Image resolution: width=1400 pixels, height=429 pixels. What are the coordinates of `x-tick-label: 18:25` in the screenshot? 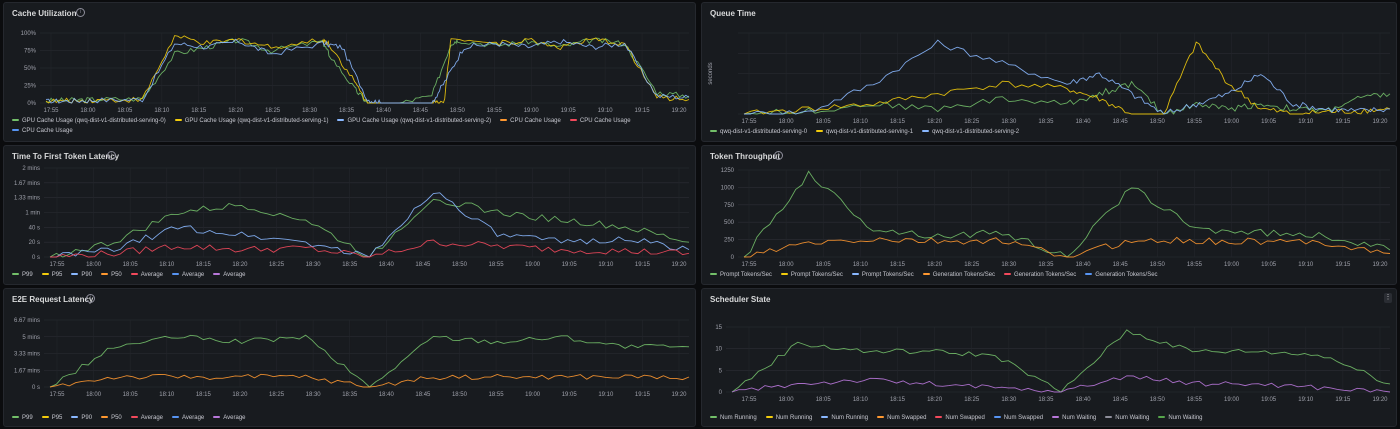 It's located at (277, 265).